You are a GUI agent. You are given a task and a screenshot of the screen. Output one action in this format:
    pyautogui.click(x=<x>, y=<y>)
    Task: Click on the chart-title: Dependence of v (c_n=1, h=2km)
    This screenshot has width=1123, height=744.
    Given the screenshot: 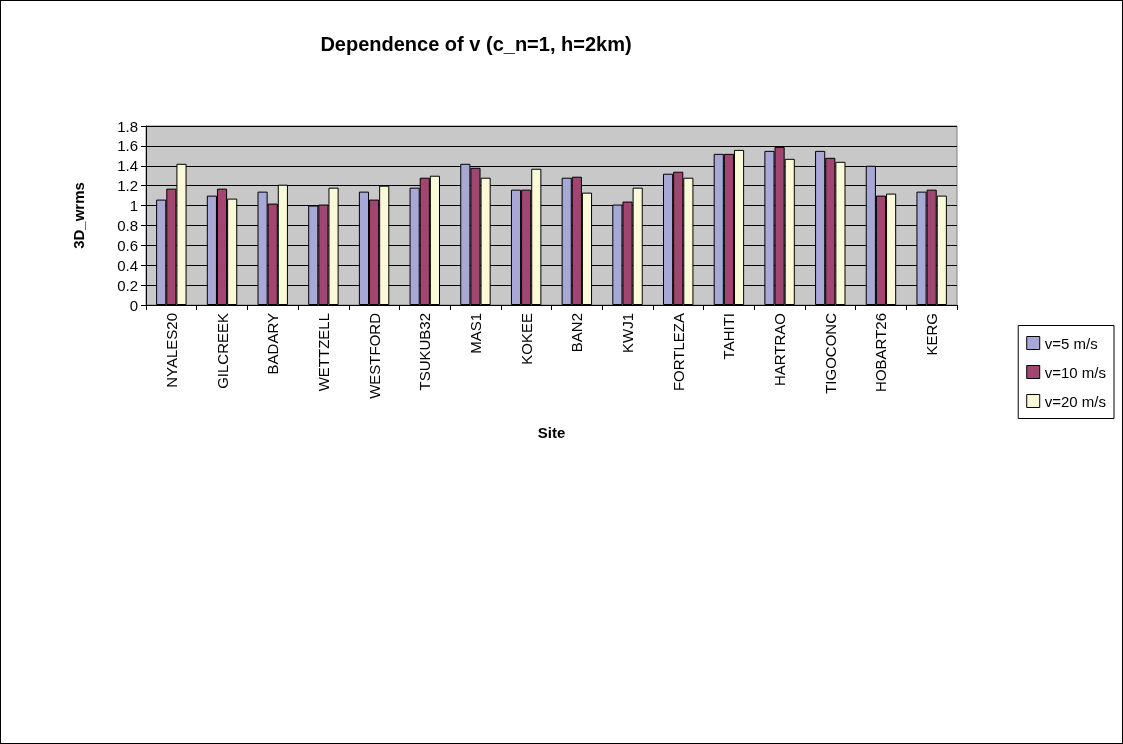 What is the action you would take?
    pyautogui.click(x=476, y=44)
    